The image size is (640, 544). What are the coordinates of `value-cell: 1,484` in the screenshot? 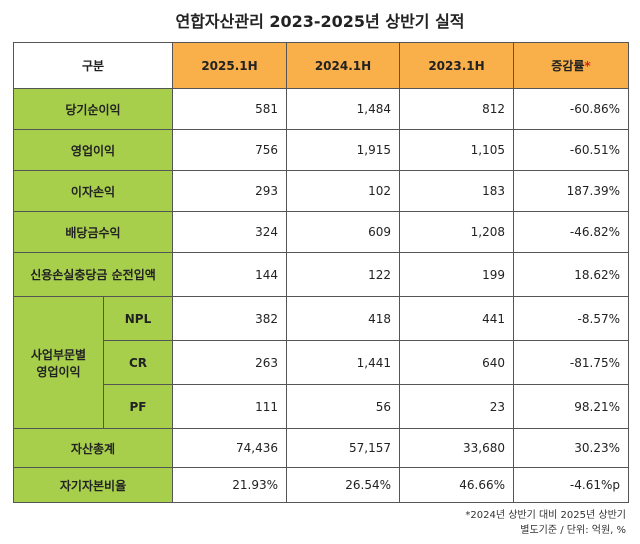 It's located at (343, 109).